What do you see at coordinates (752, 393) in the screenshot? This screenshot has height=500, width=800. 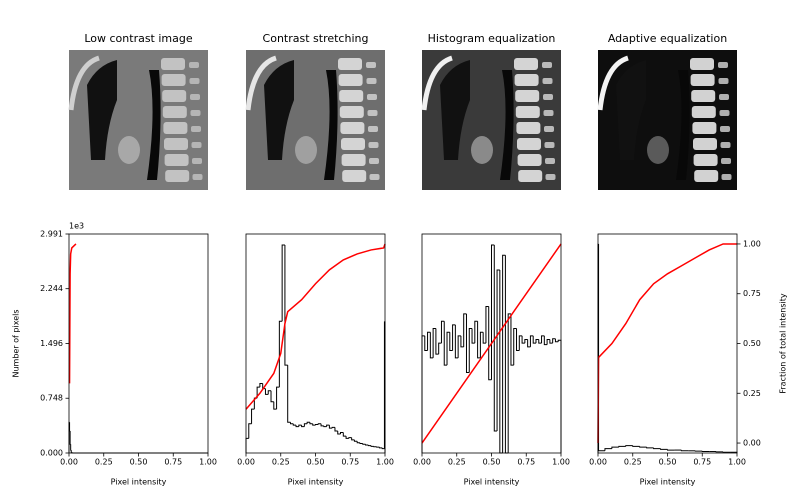 I see `y2-tick-label: 0.25` at bounding box center [752, 393].